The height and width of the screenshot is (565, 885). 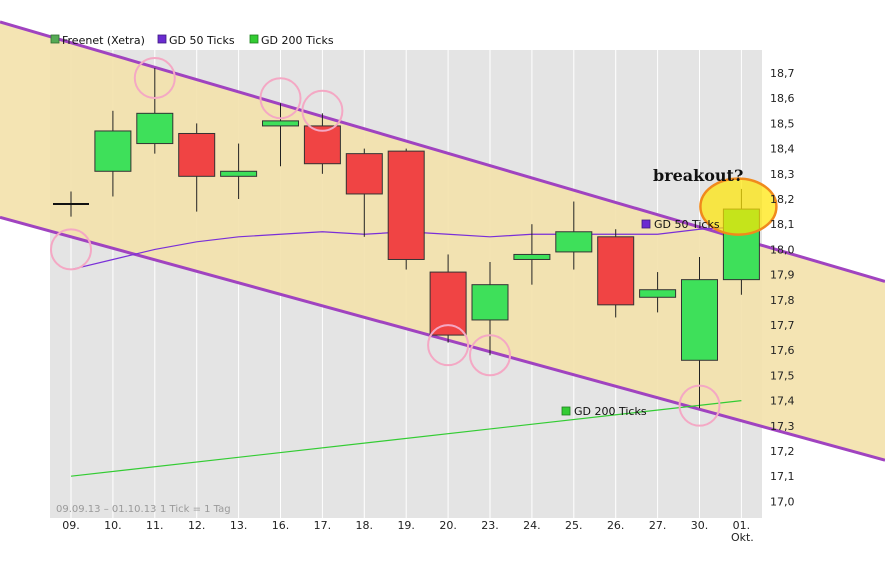 I want to click on x-tick-sublabel: Okt., so click(x=742, y=537).